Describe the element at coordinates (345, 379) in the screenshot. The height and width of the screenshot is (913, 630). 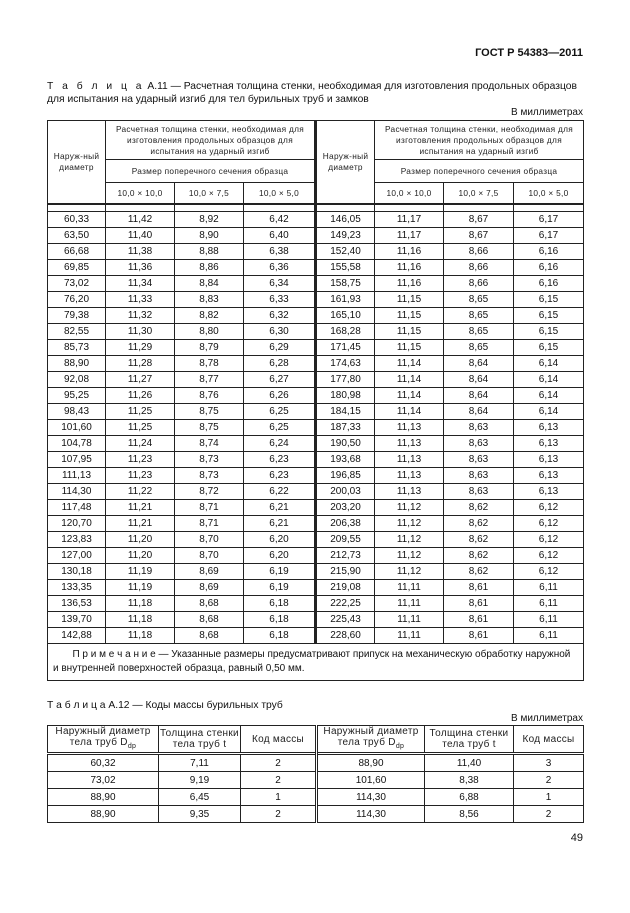
I see `diameter-cell: 177,80` at that location.